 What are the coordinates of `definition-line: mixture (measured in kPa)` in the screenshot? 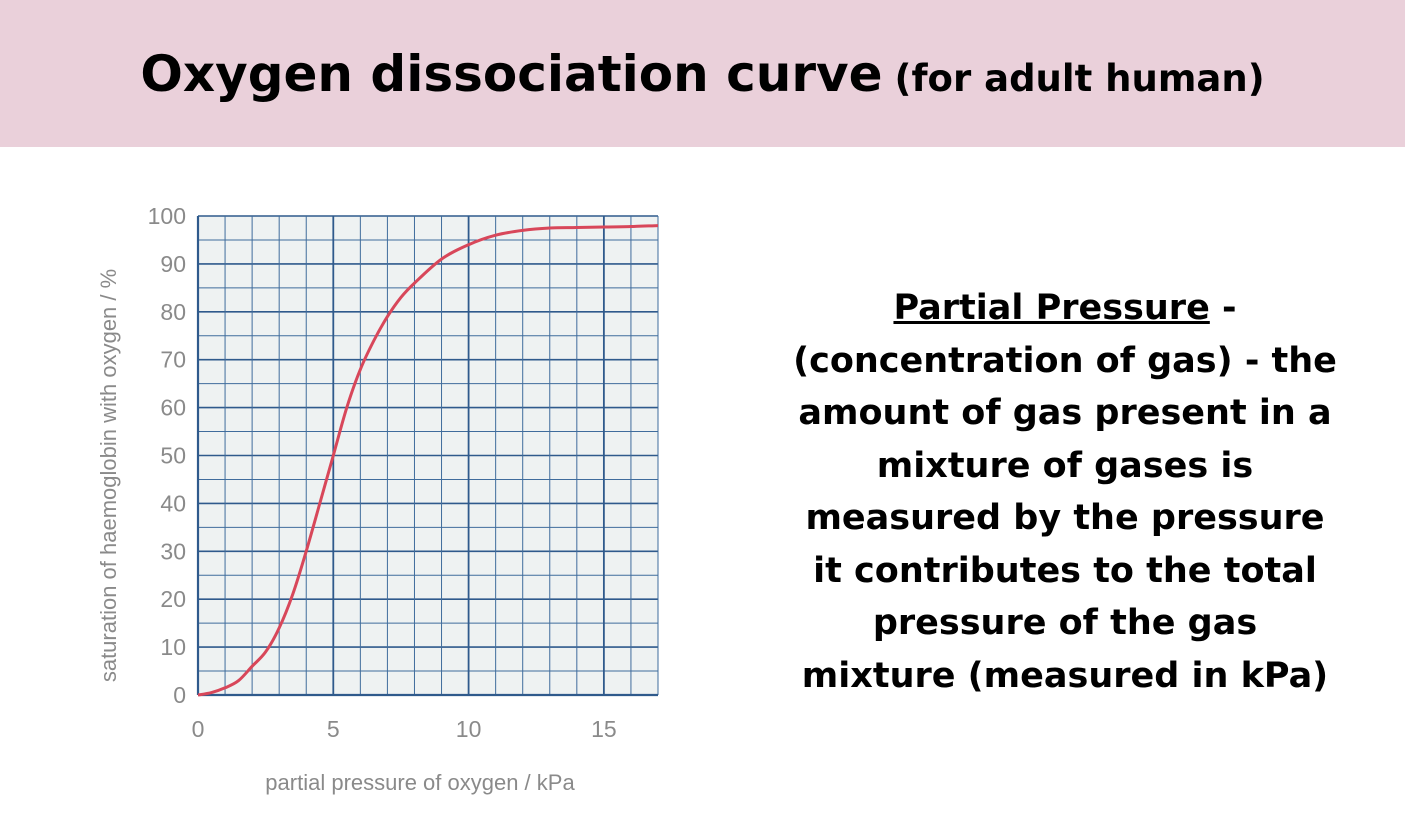 It's located at (1065, 675).